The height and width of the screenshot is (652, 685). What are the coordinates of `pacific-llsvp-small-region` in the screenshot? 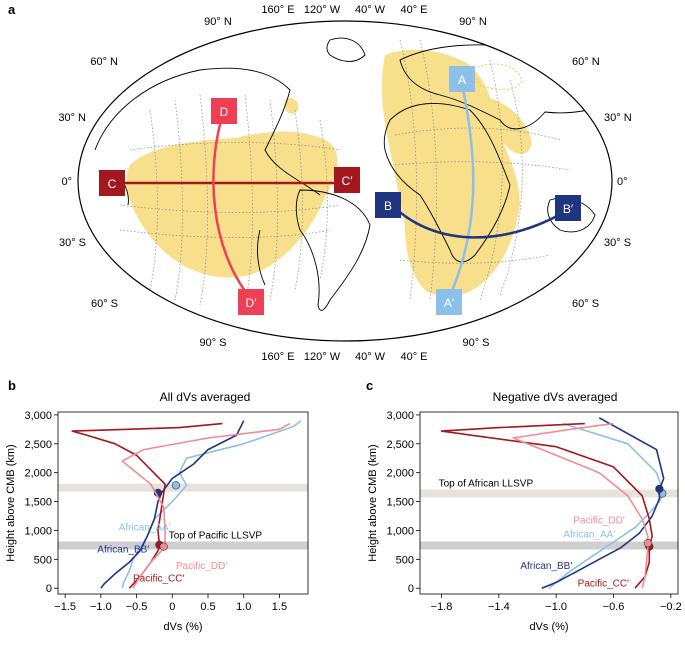 It's located at (291, 106).